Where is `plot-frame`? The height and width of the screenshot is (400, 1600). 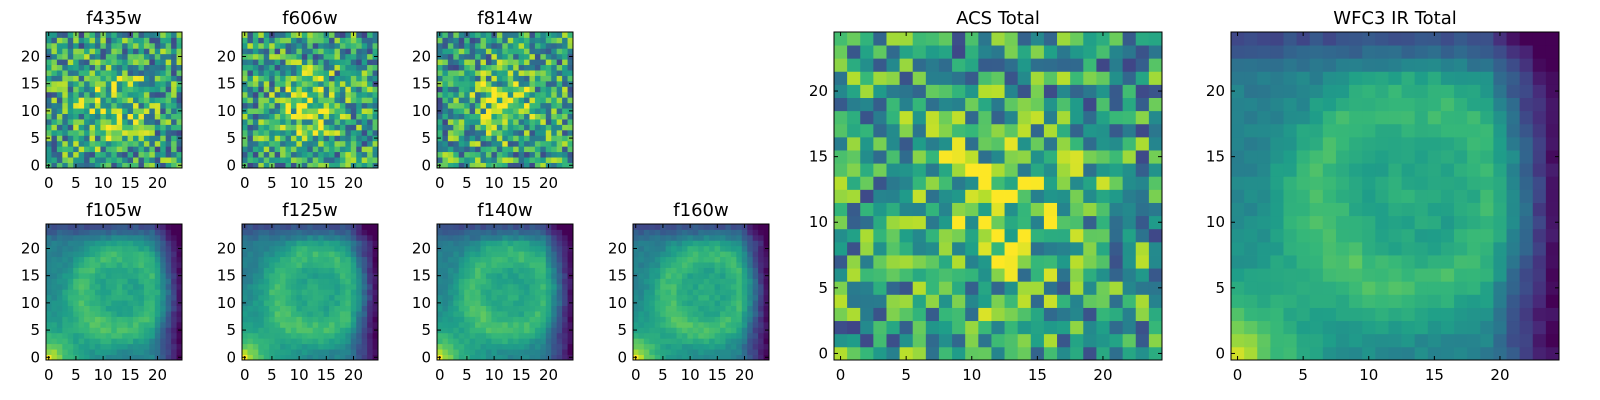 plot-frame is located at coordinates (114, 100).